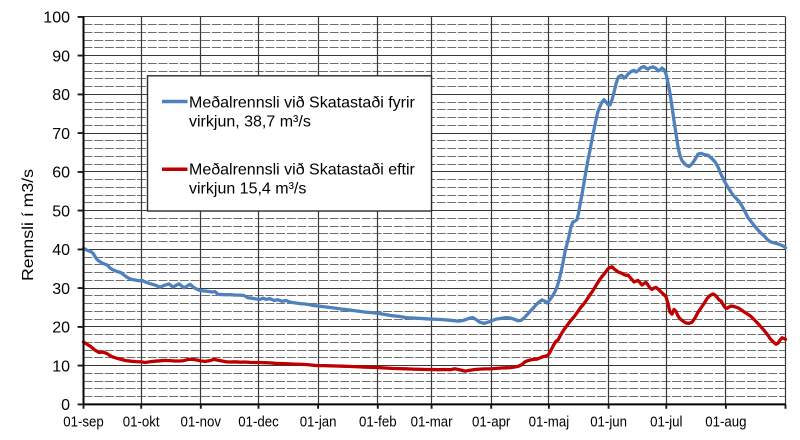 Image resolution: width=800 pixels, height=440 pixels. Describe the element at coordinates (549, 422) in the screenshot. I see `svg-text: 01-maj` at that location.